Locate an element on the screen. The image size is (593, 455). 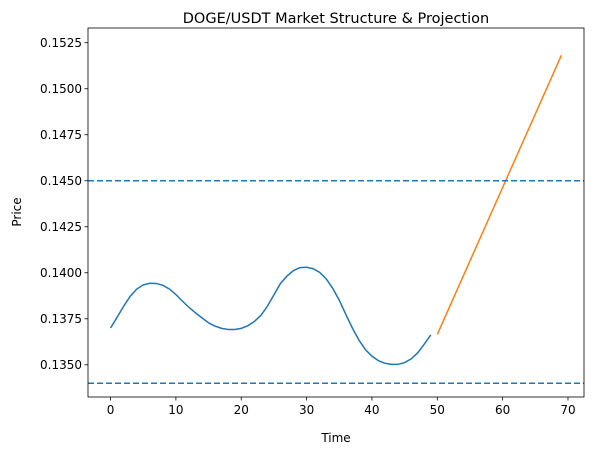
y-tick-label: 0.1525 is located at coordinates (61, 43).